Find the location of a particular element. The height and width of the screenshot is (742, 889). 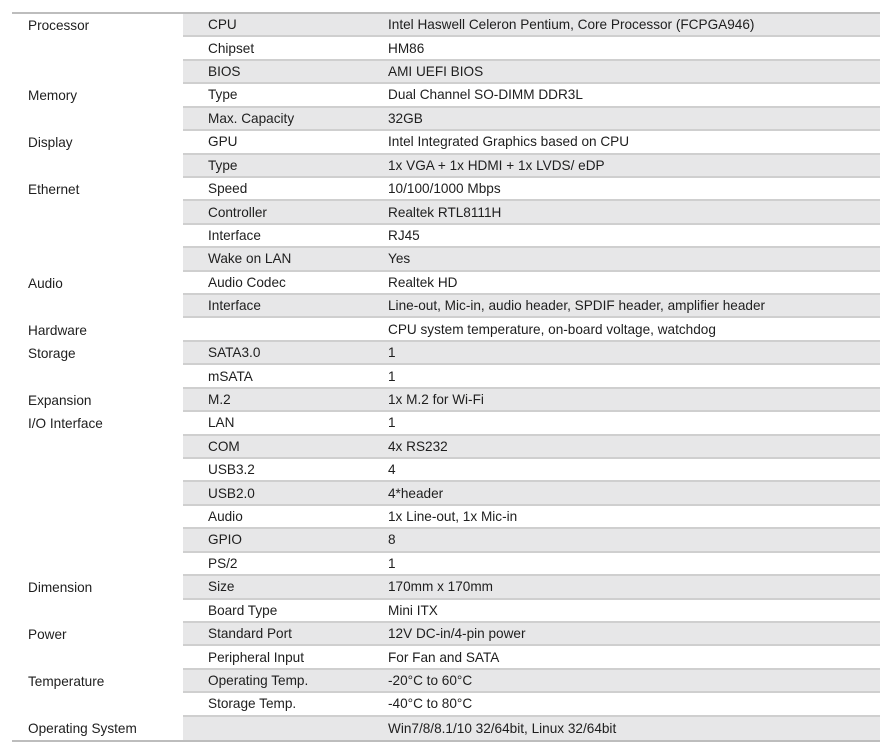

spec-detail: Type 1x VGA + 1x HDMI + 1x LVDS/ eDP is located at coordinates (531, 166).